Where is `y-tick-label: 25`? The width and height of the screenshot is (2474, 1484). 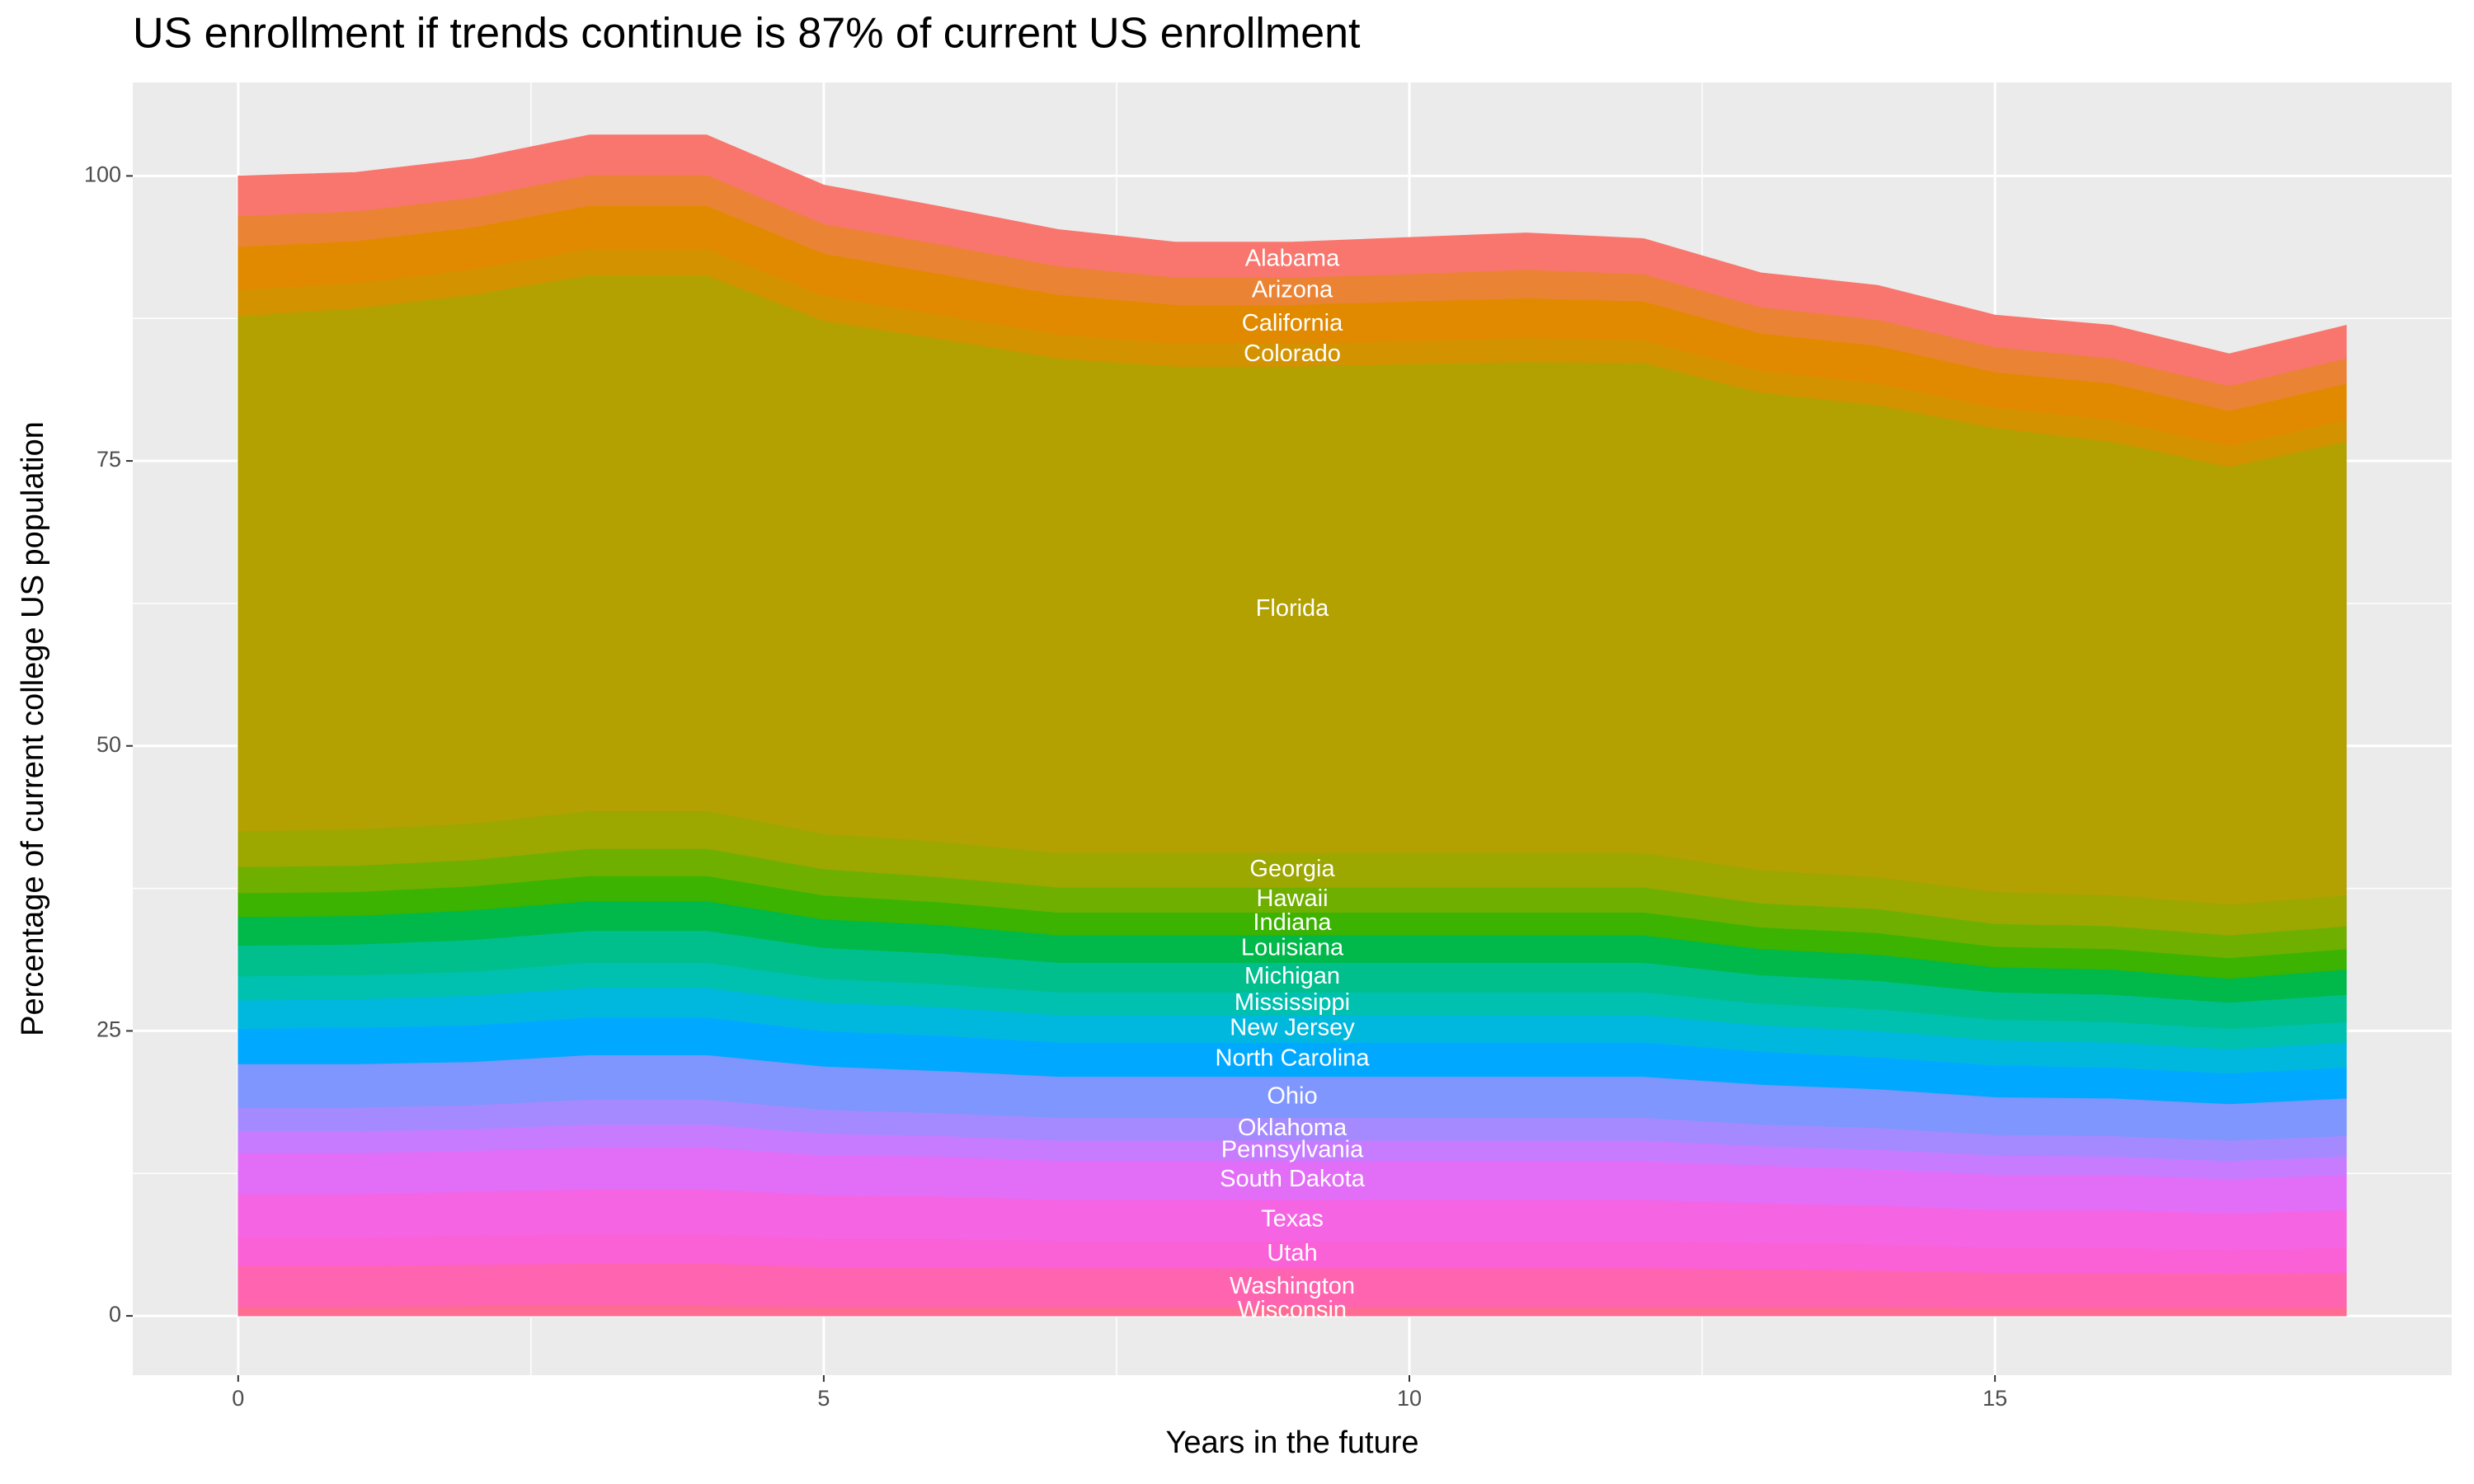 y-tick-label: 25 is located at coordinates (108, 1029).